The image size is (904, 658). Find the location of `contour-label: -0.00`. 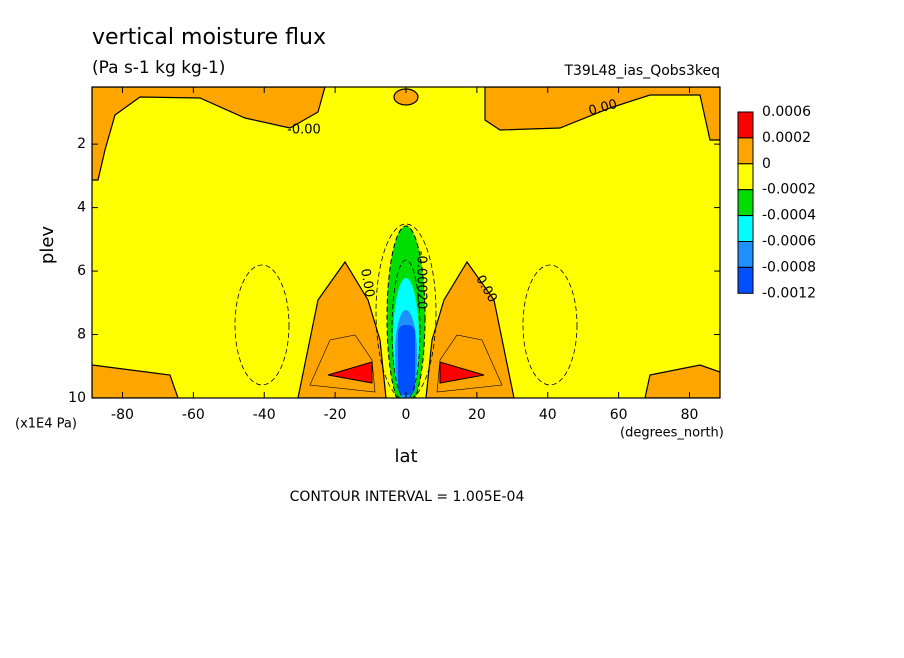

contour-label: -0.00 is located at coordinates (304, 130).